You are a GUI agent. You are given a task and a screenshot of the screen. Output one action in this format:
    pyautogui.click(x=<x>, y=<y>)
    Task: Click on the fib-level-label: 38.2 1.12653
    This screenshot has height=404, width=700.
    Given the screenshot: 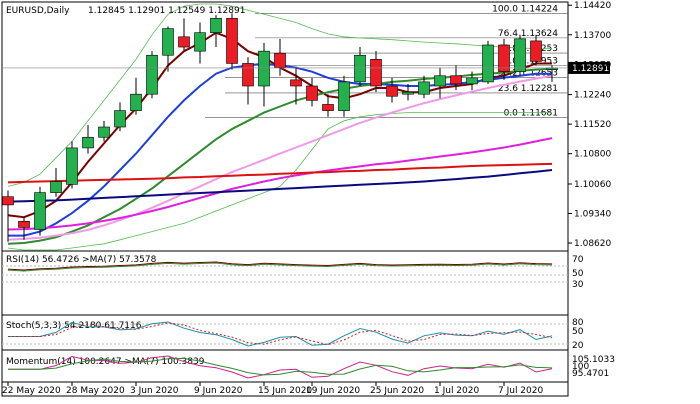 What is the action you would take?
    pyautogui.click(x=528, y=74)
    